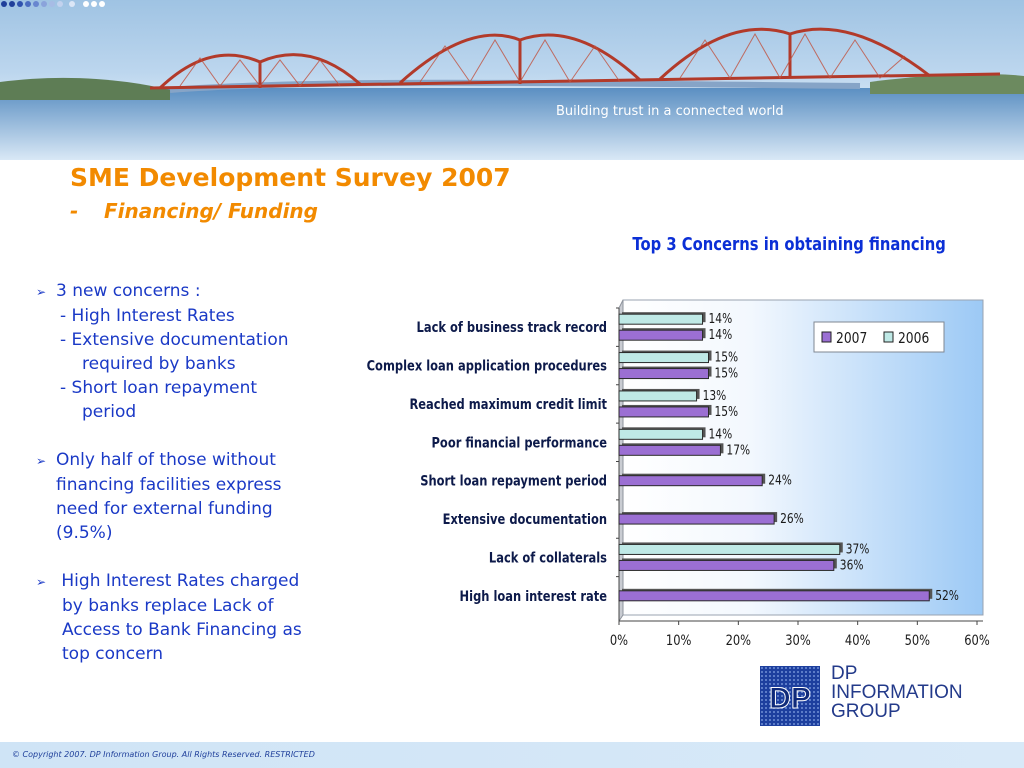 This screenshot has width=1024, height=768. What do you see at coordinates (168, 606) in the screenshot?
I see `bullet-text: by banks replace Lack of` at bounding box center [168, 606].